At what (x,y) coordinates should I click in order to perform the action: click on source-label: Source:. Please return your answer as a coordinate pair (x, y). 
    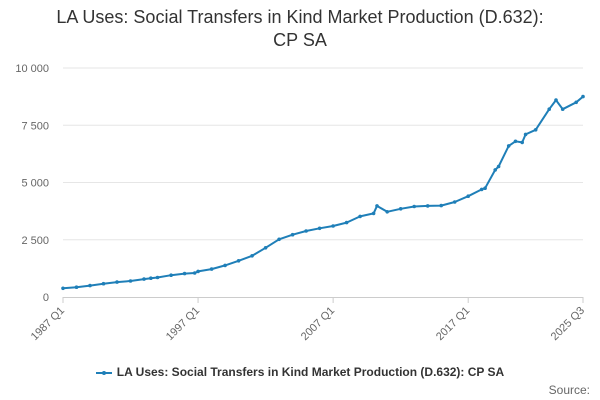
    Looking at the image, I should click on (569, 390).